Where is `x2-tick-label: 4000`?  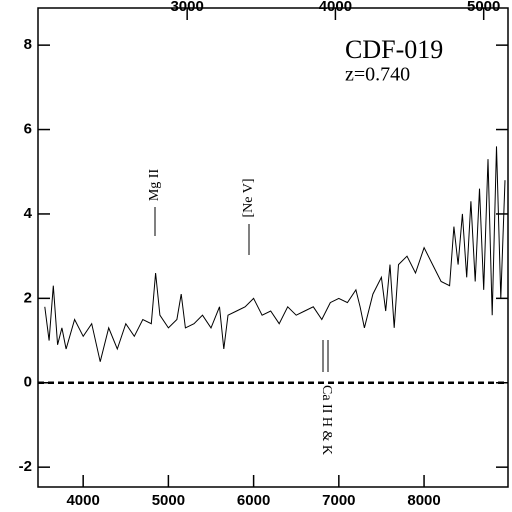 x2-tick-label: 4000 is located at coordinates (335, 7).